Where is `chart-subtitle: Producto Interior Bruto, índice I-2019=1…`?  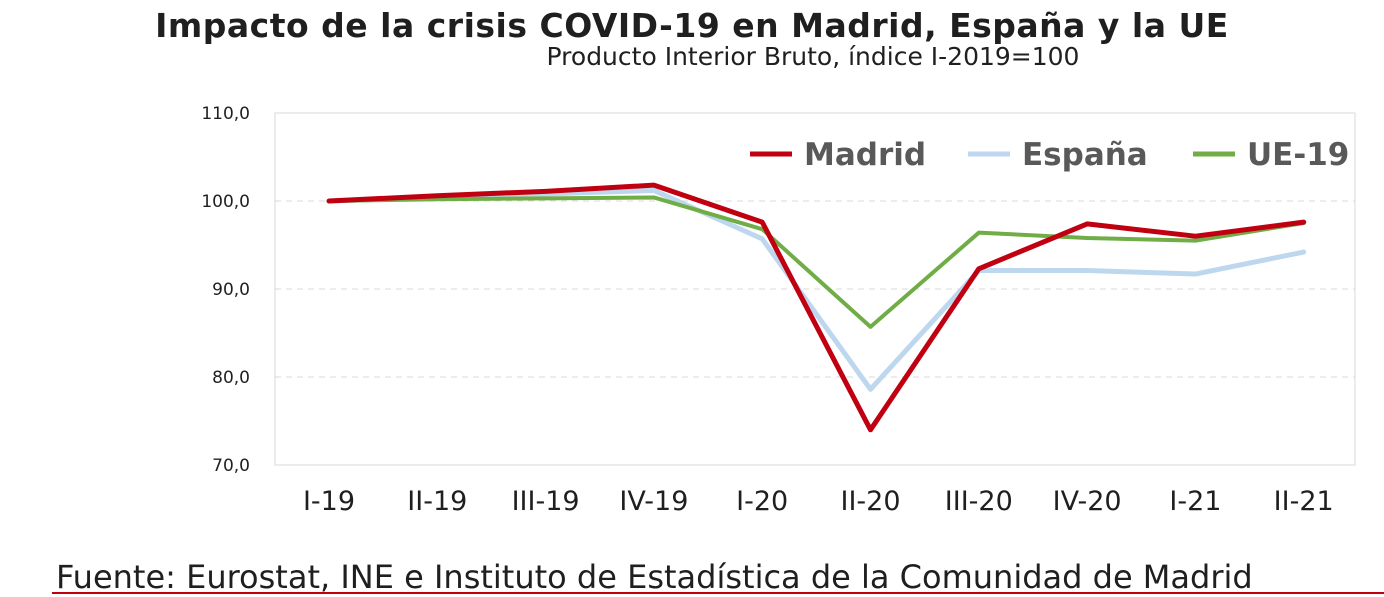 chart-subtitle: Producto Interior Bruto, índice I-2019=1… is located at coordinates (813, 56).